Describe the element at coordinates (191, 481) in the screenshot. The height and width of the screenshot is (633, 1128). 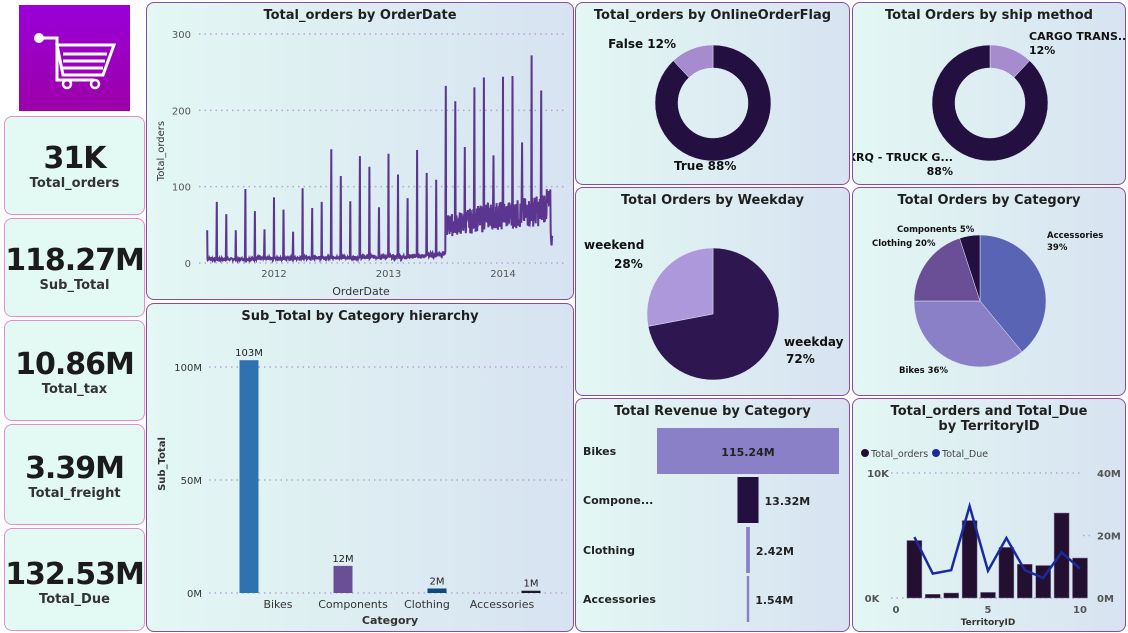
I see `y-tick-label: 50M` at that location.